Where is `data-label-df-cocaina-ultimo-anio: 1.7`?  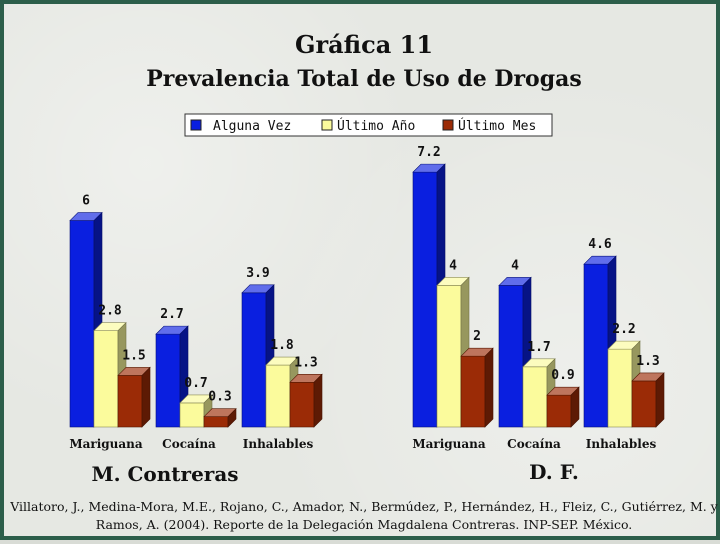
data-label-df-cocaina-ultimo-anio: 1.7 is located at coordinates (538, 347).